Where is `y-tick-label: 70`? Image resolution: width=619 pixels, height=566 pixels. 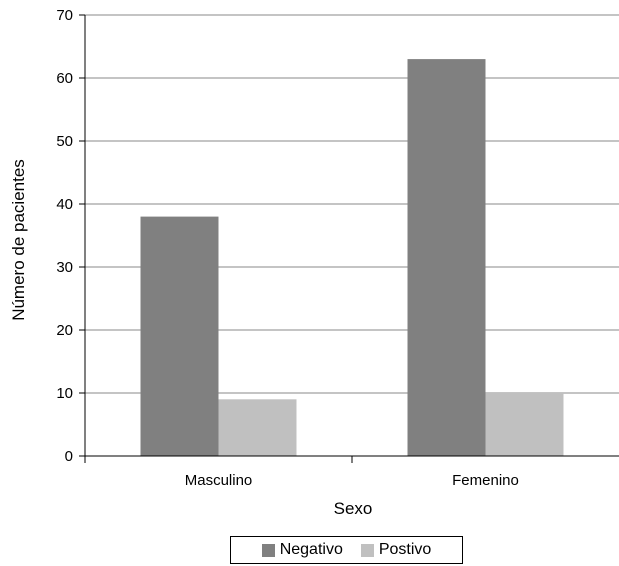
y-tick-label: 70 is located at coordinates (64, 15).